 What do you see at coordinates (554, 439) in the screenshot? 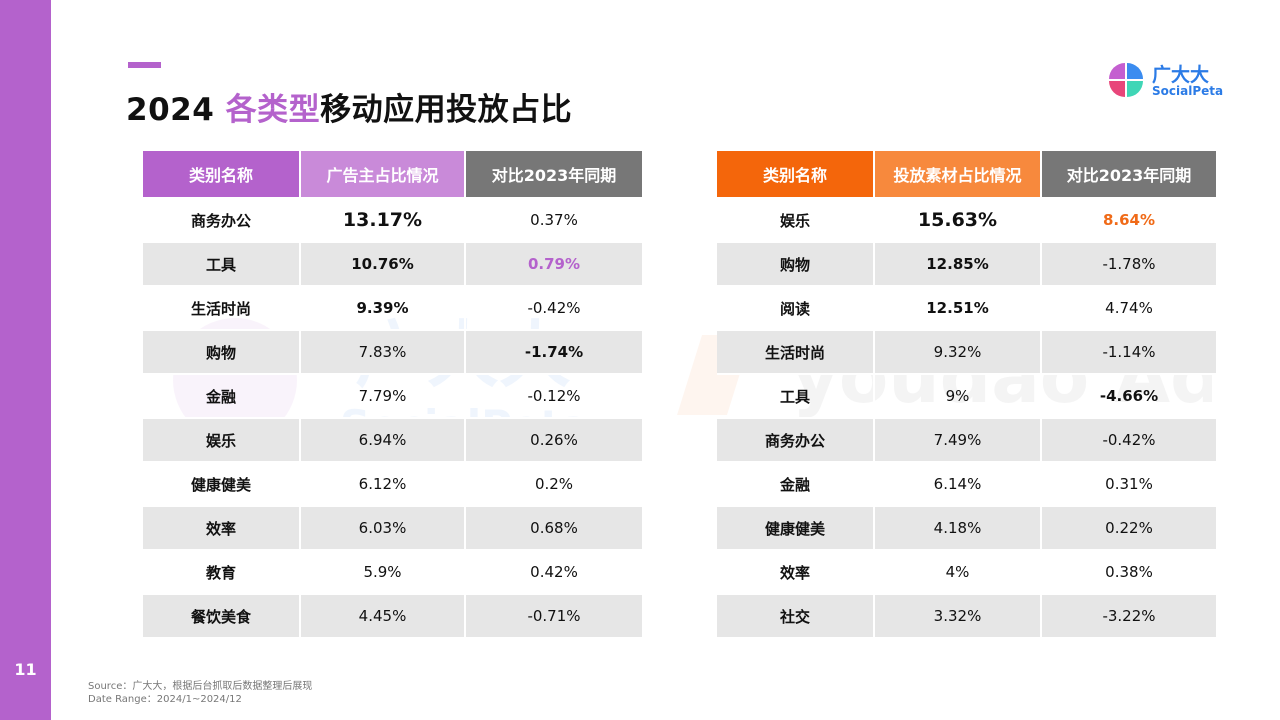
I see `yoy-cell: 0.26%` at bounding box center [554, 439].